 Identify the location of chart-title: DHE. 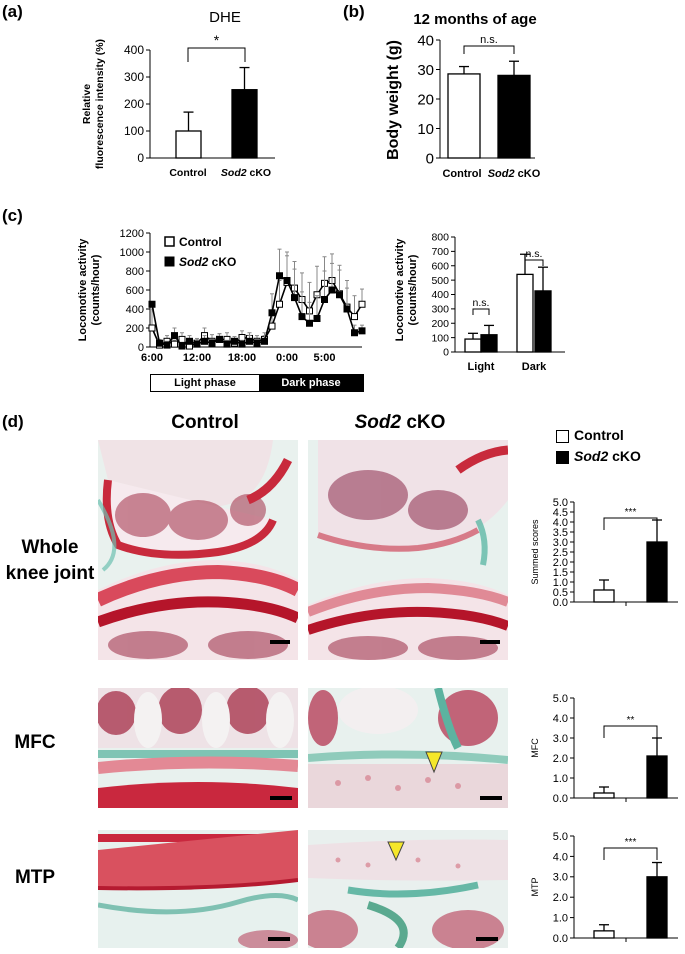
(225, 17).